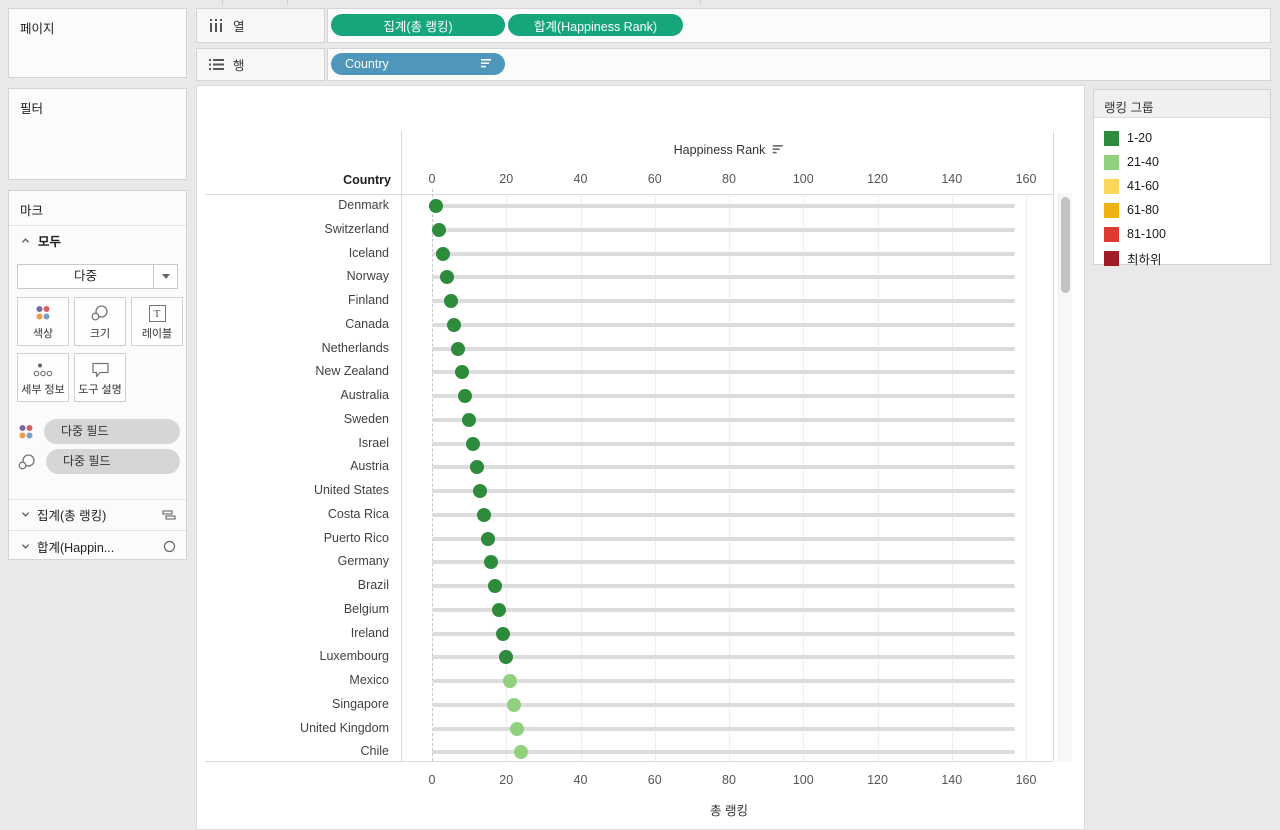 This screenshot has height=830, width=1280. Describe the element at coordinates (418, 64) in the screenshot. I see `pill-country: Country` at that location.